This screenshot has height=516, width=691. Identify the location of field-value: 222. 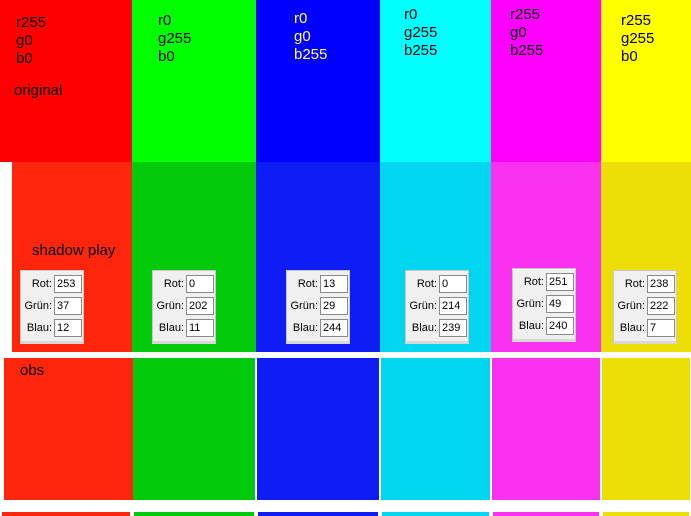
(661, 306).